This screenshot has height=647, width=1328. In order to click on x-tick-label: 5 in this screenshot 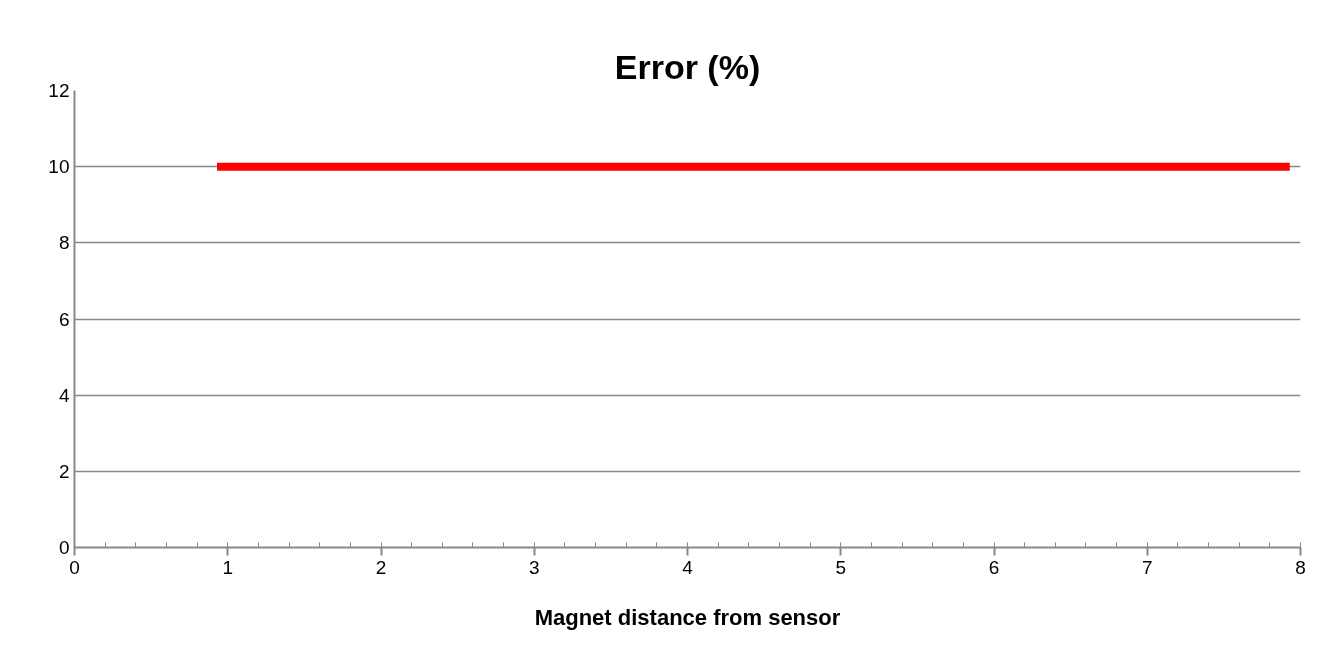, I will do `click(841, 567)`.